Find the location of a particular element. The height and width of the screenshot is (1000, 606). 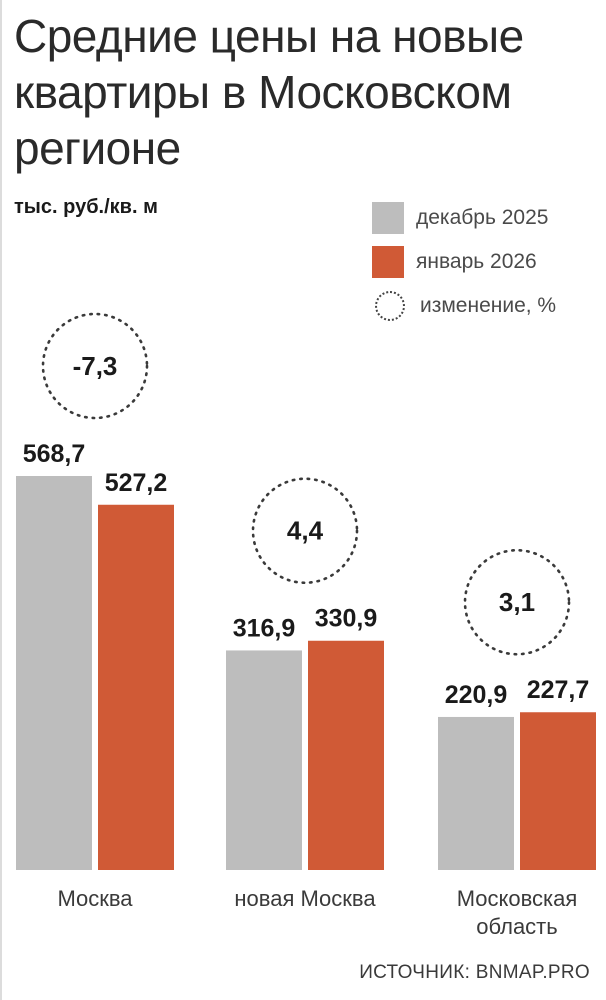

value-label-dec-2: 220,9 is located at coordinates (476, 695).